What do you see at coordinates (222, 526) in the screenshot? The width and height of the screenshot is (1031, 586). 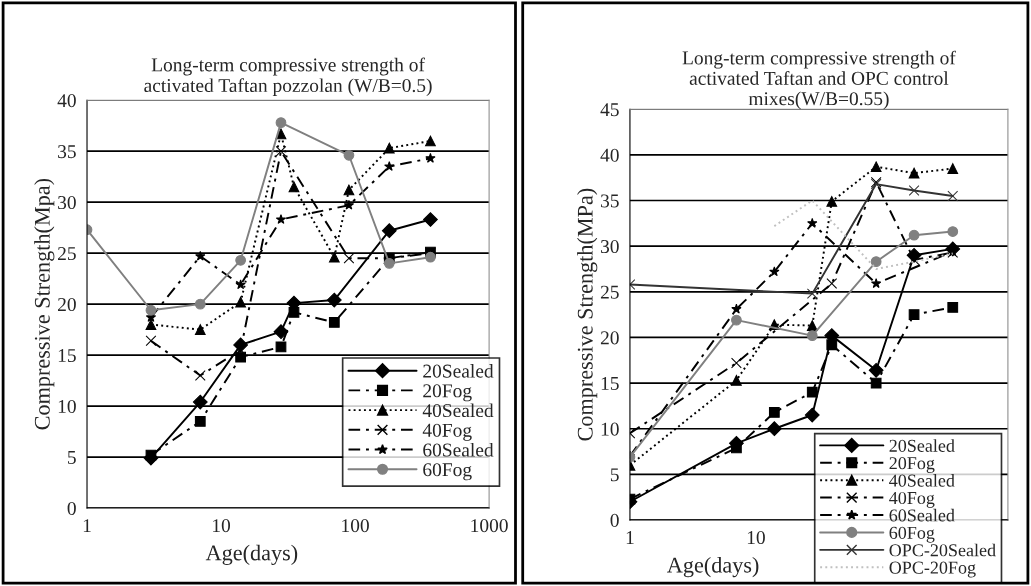 I see `x-tick-label: 10` at bounding box center [222, 526].